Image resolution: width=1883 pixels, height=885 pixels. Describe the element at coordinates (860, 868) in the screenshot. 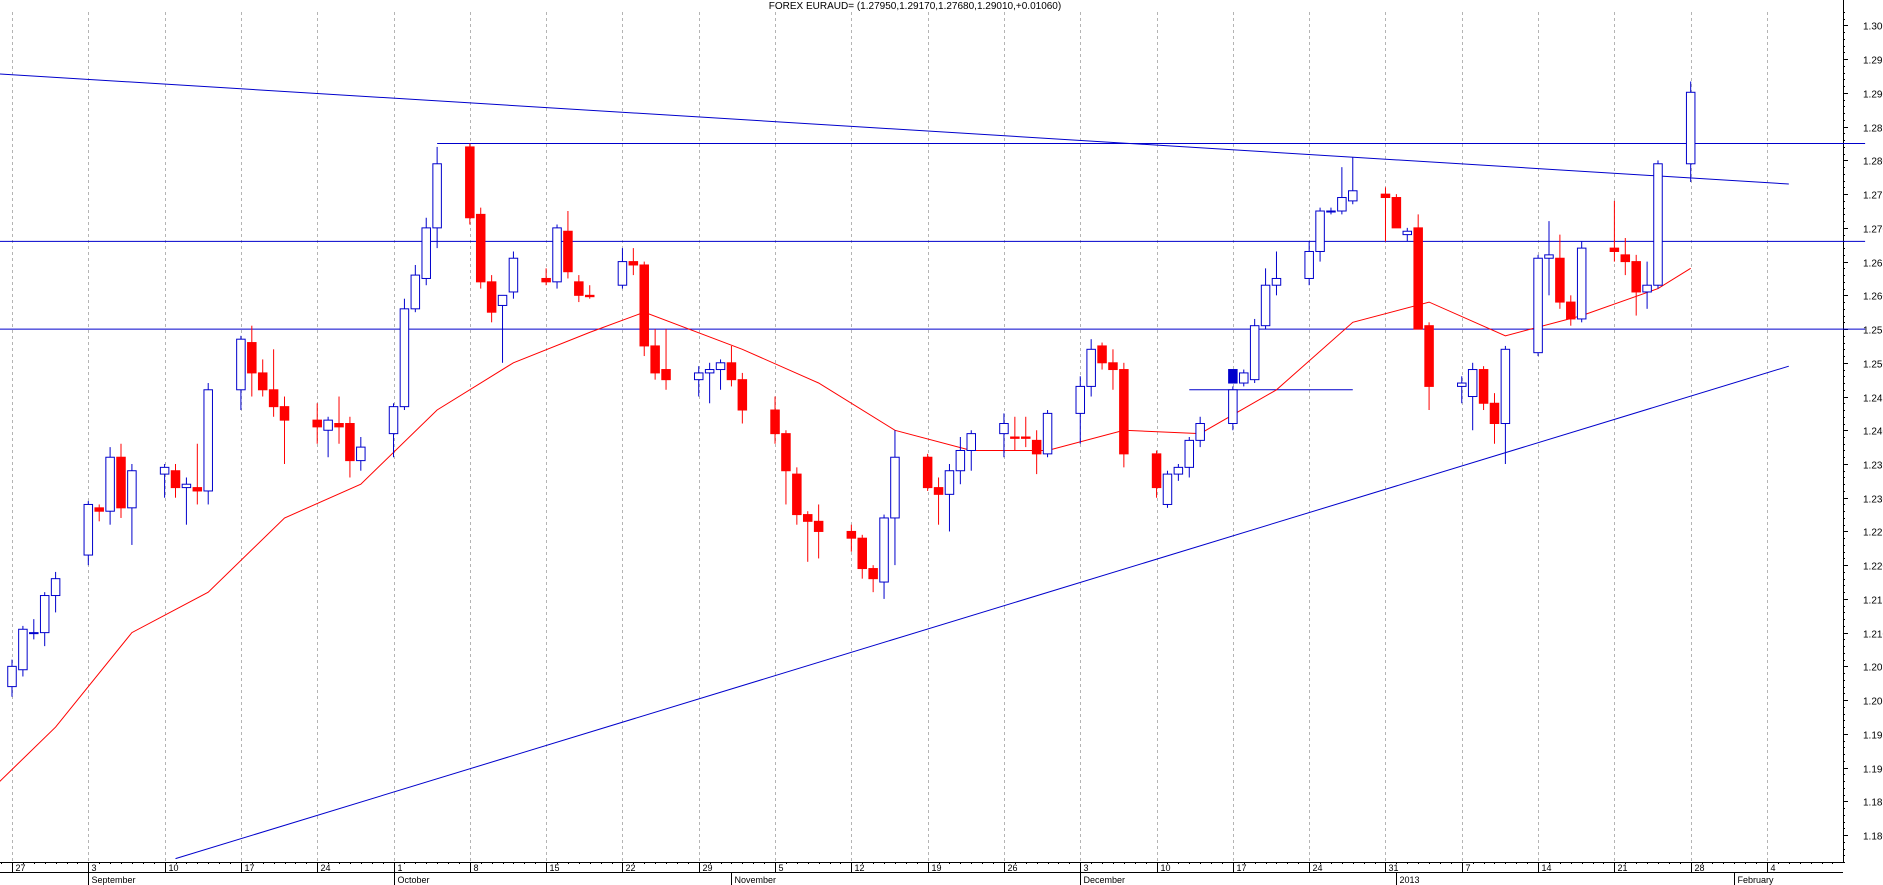

I see `x-tick-label: 12` at that location.